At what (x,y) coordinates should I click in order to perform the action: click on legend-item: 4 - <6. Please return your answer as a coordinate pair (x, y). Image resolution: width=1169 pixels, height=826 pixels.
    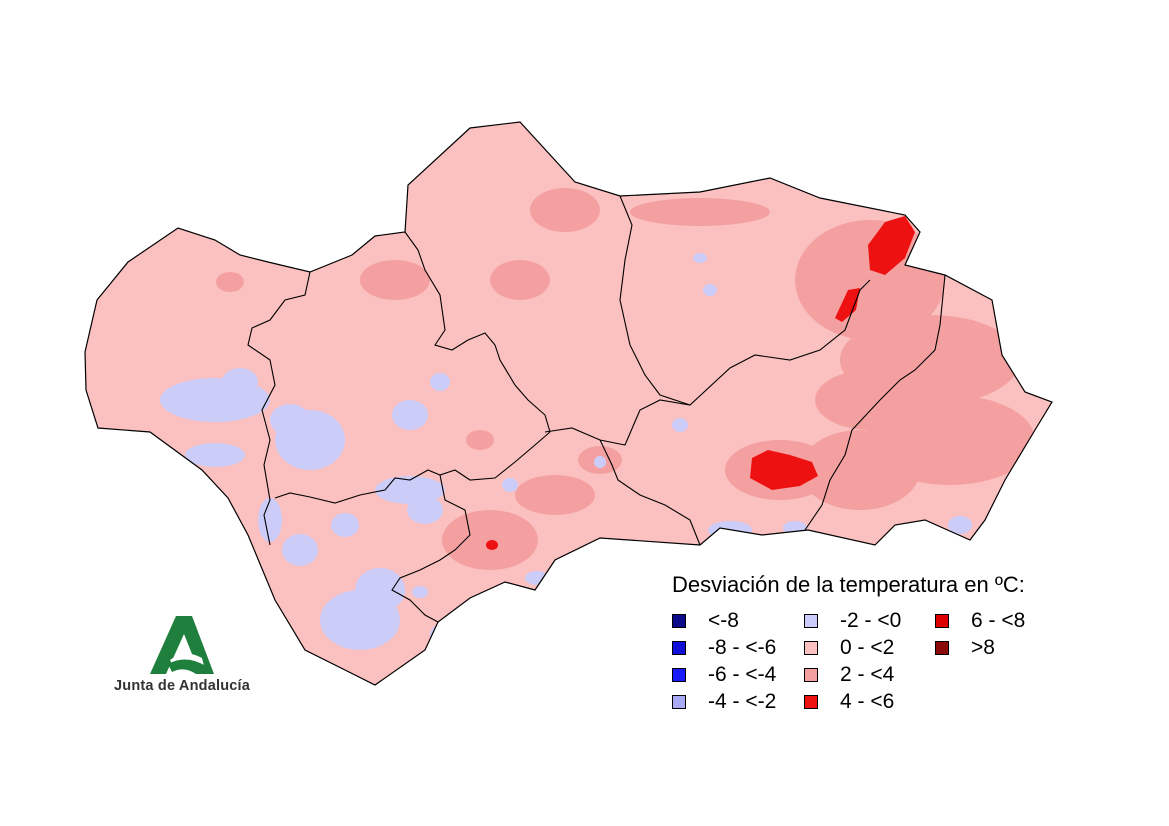
    Looking at the image, I should click on (849, 702).